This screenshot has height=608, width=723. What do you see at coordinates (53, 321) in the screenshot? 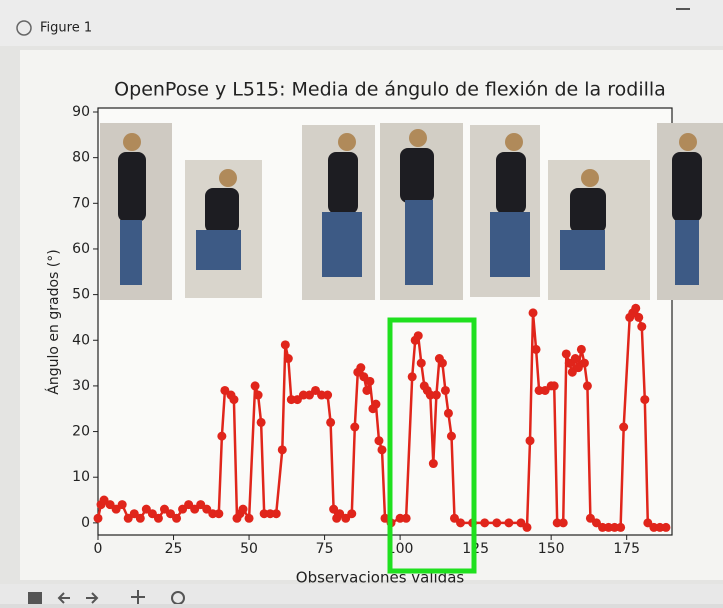
I see `y-axis-label: Ángulo en grados (°)` at bounding box center [53, 321].